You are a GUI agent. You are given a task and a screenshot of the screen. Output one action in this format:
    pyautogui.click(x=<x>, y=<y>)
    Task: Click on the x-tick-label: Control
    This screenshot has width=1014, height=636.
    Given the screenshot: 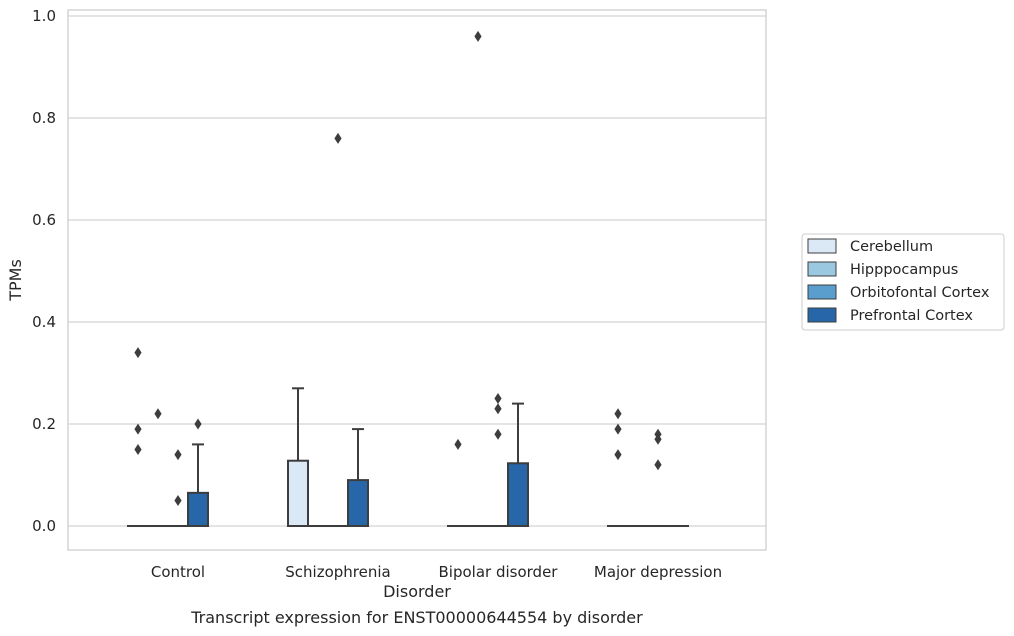 What is the action you would take?
    pyautogui.click(x=178, y=572)
    